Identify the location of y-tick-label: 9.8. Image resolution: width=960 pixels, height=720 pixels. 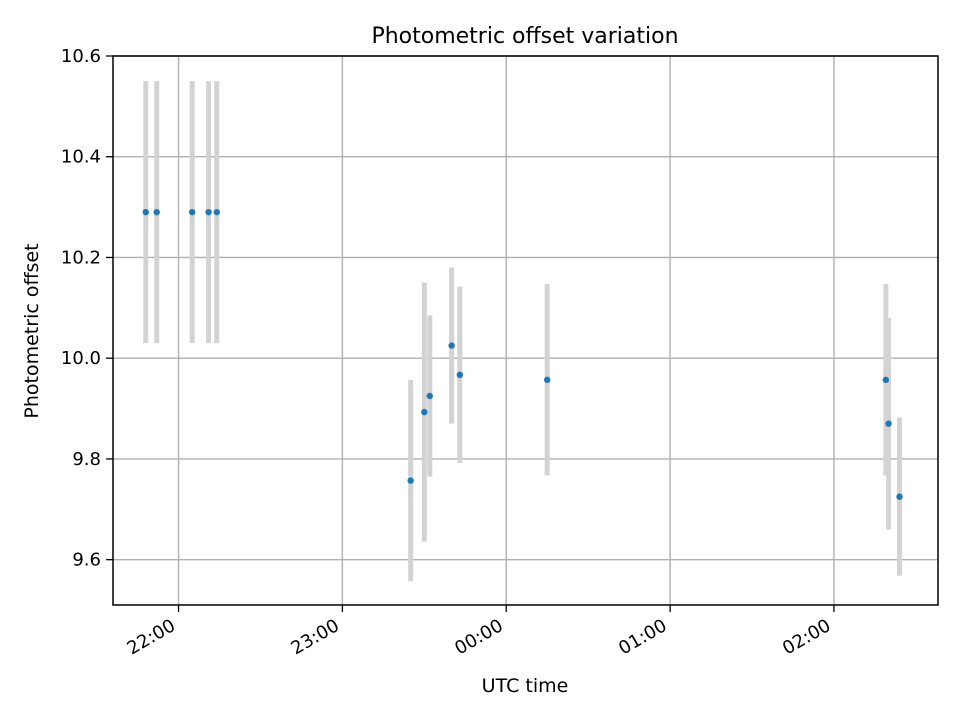
(86, 459).